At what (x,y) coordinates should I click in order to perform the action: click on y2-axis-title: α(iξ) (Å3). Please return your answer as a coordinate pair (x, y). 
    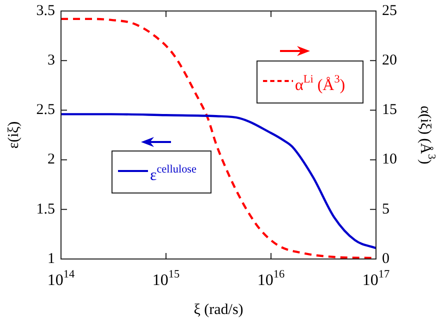
    Looking at the image, I should click on (426, 135).